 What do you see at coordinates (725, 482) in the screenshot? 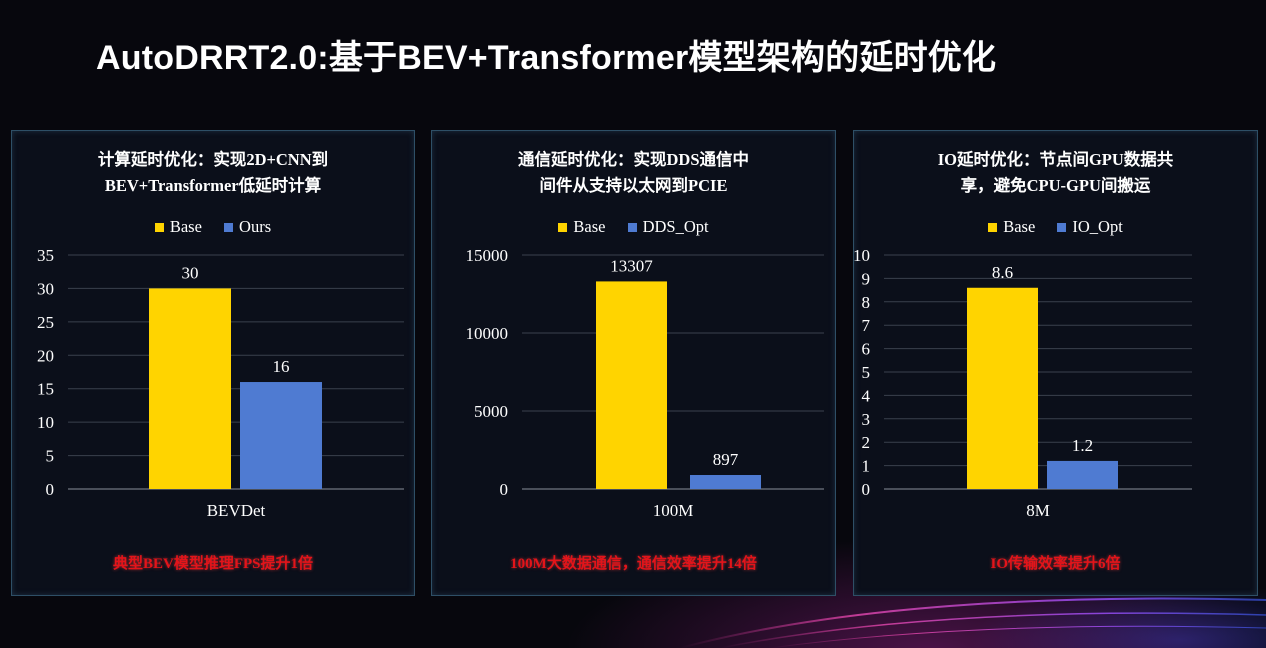
I see `bar-dds-opt` at bounding box center [725, 482].